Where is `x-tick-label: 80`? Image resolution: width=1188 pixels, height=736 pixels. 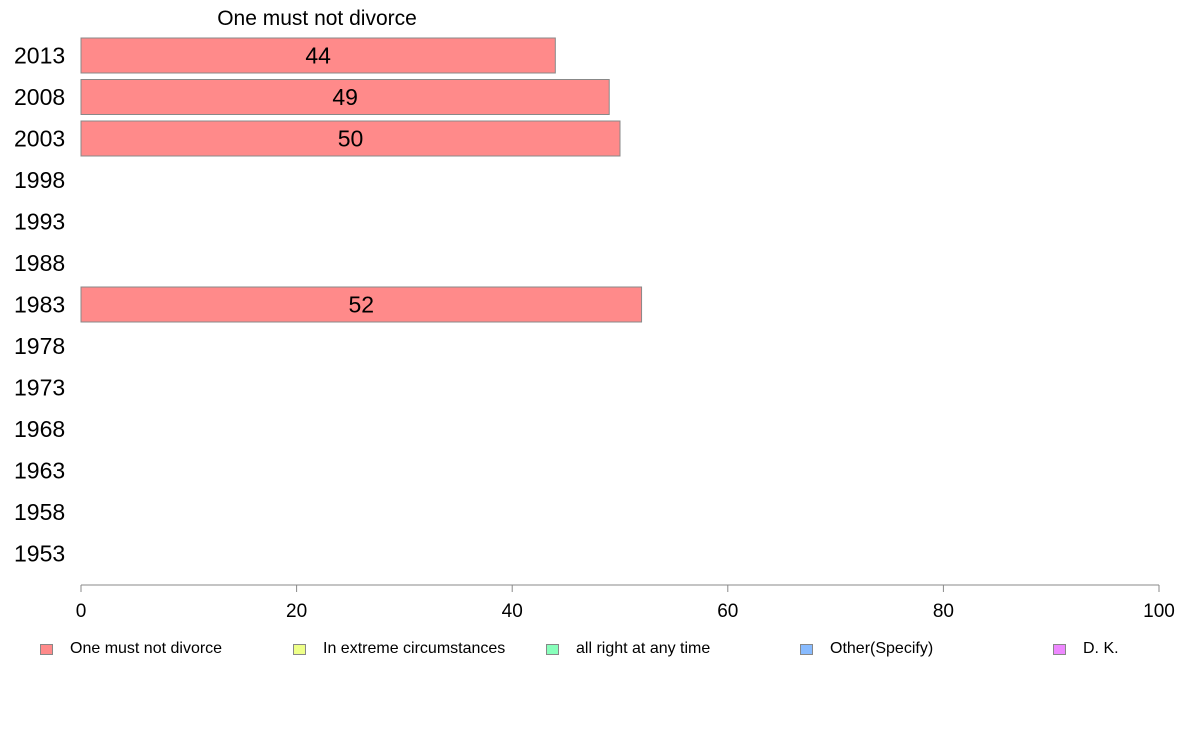
x-tick-label: 80 is located at coordinates (943, 611).